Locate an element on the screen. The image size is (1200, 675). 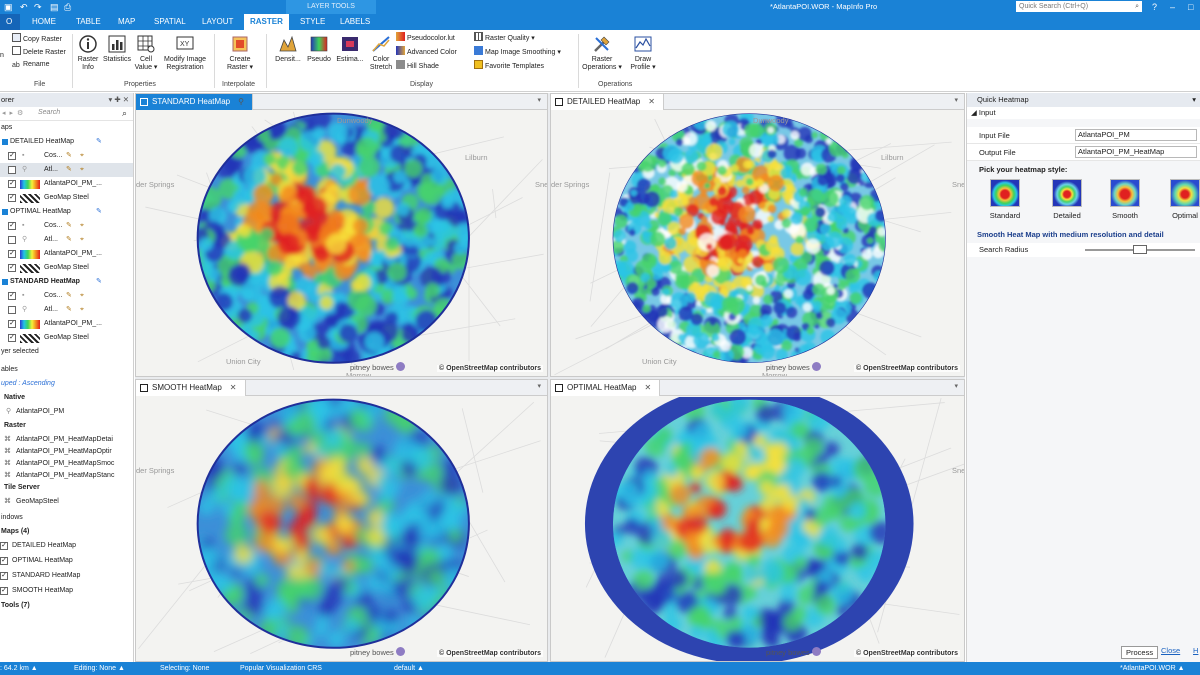
raster-item: ⌘ AtlantaPOI_PM_HeatMapSmoc is located at coordinates (66, 463).